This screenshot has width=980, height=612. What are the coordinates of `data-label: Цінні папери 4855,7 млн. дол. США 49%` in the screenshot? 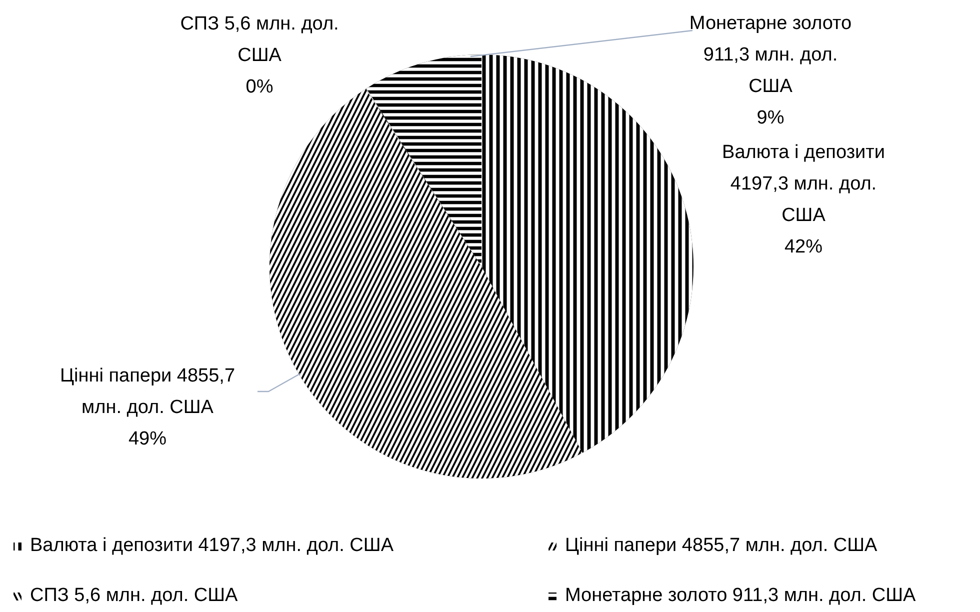 It's located at (148, 408).